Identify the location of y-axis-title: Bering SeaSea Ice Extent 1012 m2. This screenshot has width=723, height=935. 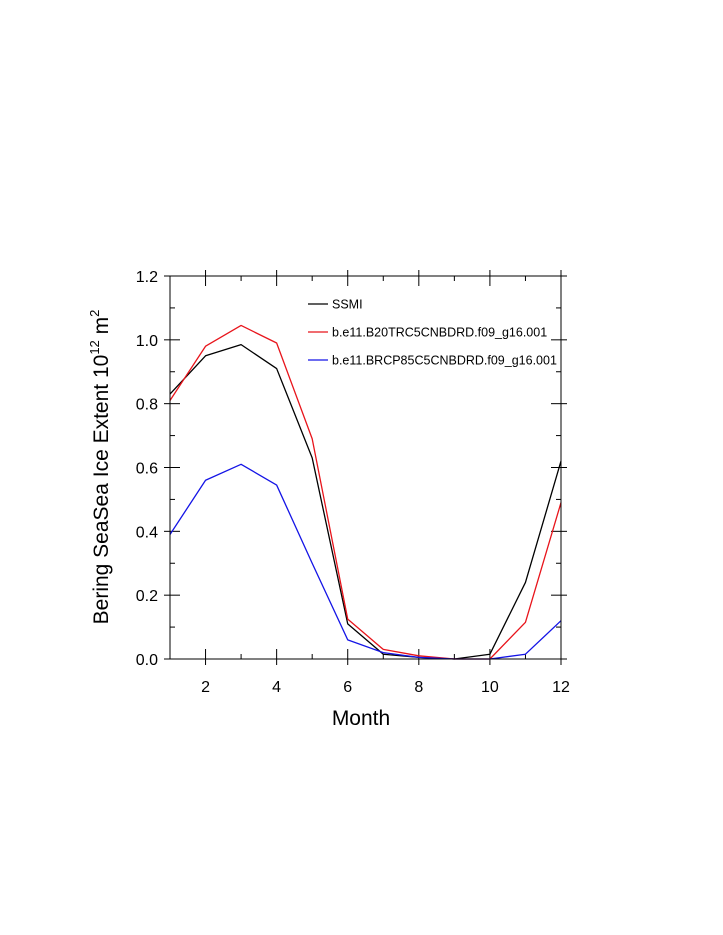
(100, 467).